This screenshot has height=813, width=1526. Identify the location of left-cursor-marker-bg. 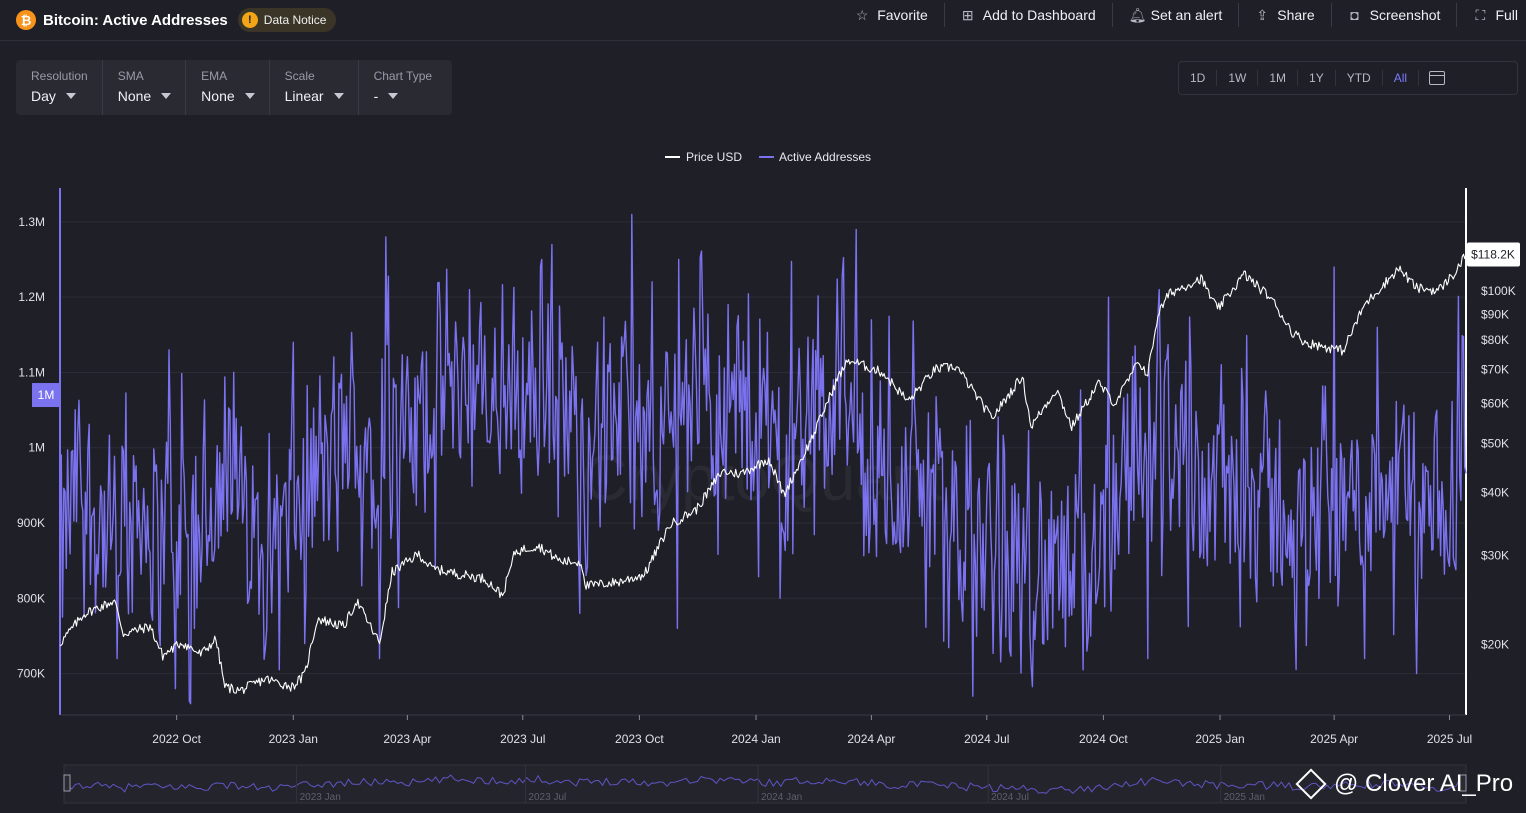
(46, 395).